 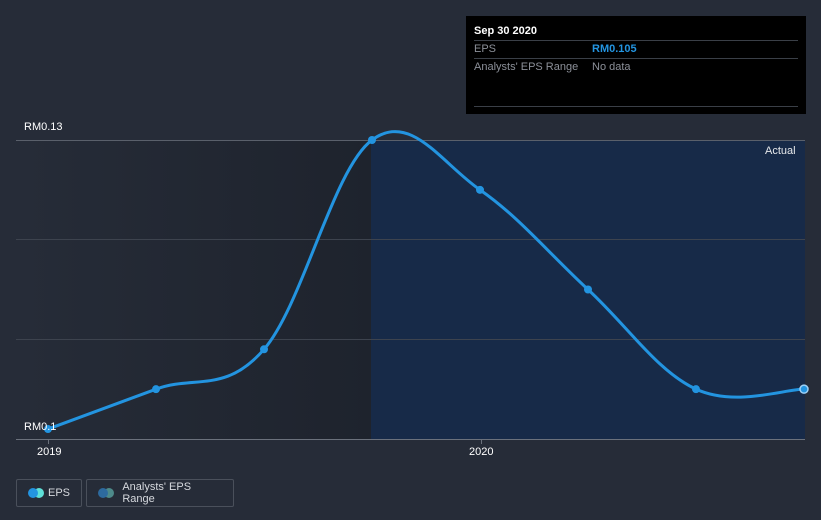 I want to click on tooltip-row-eps: EPS RM0.105, so click(x=636, y=50).